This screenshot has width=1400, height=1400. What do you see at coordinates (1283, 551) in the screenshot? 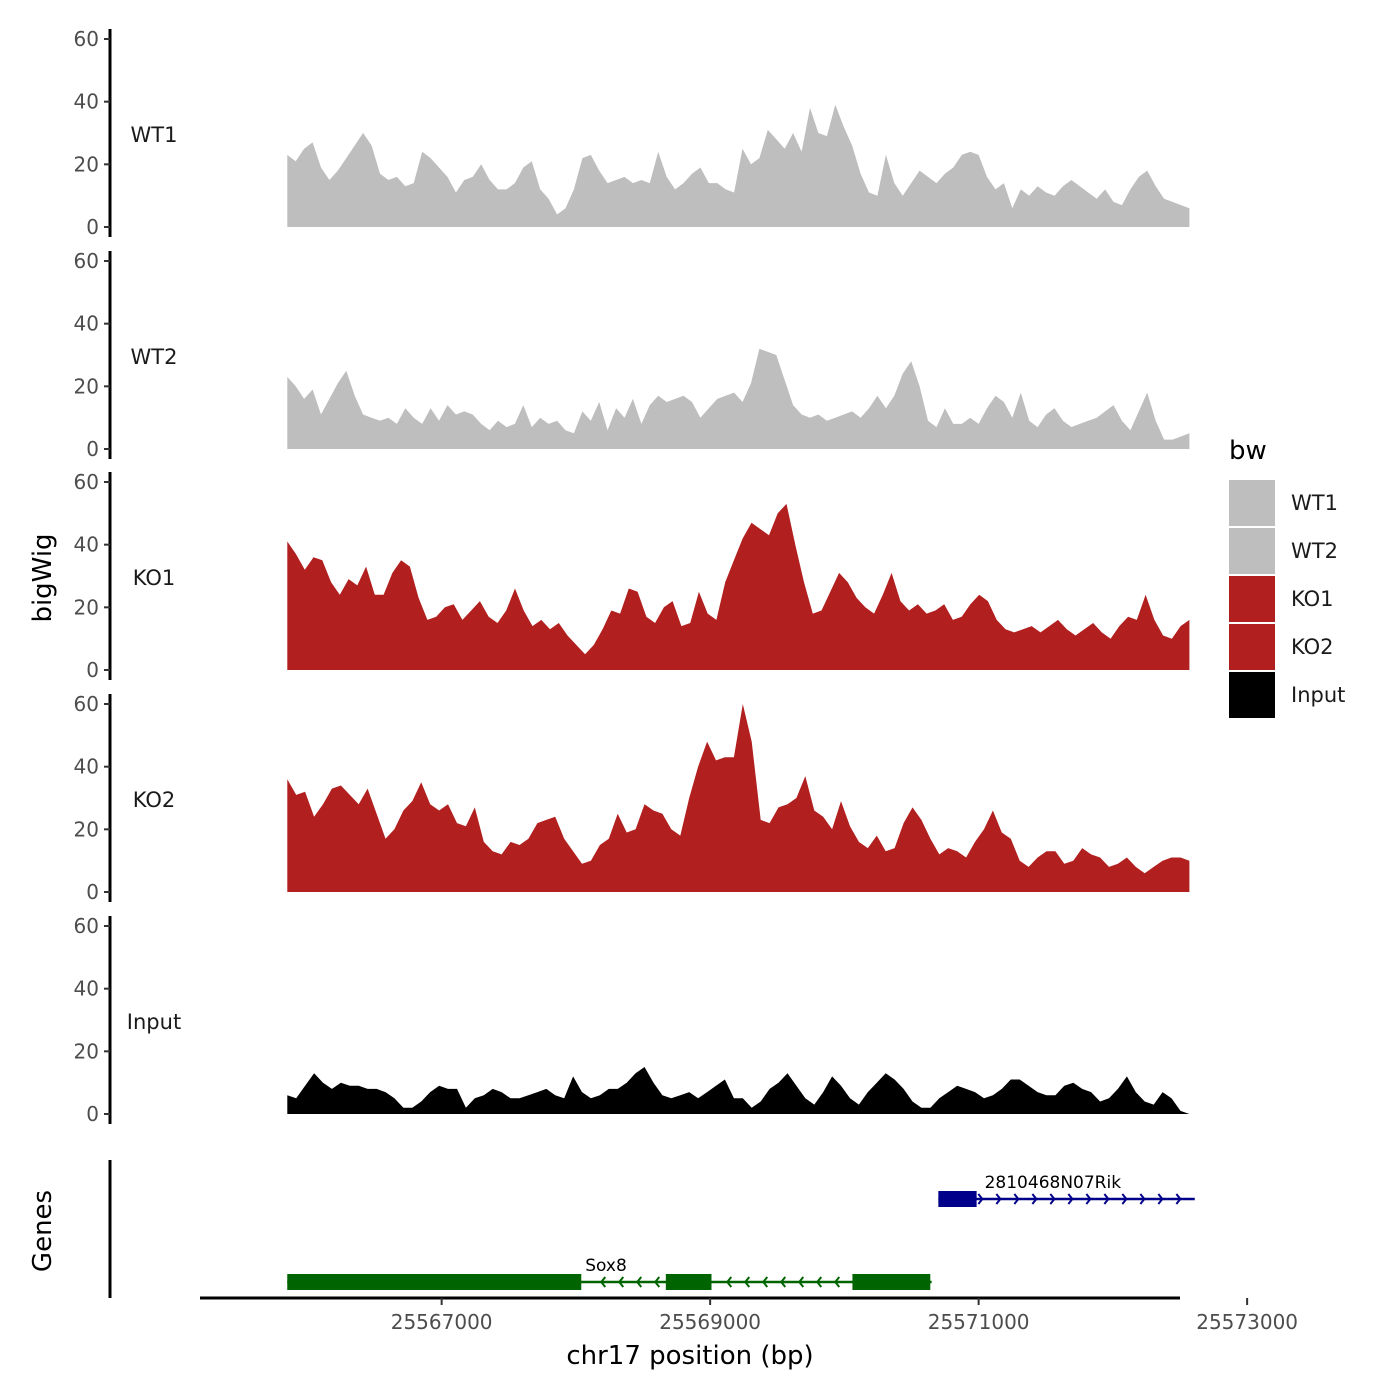
I see `legend-item-wt2: WT2` at bounding box center [1283, 551].